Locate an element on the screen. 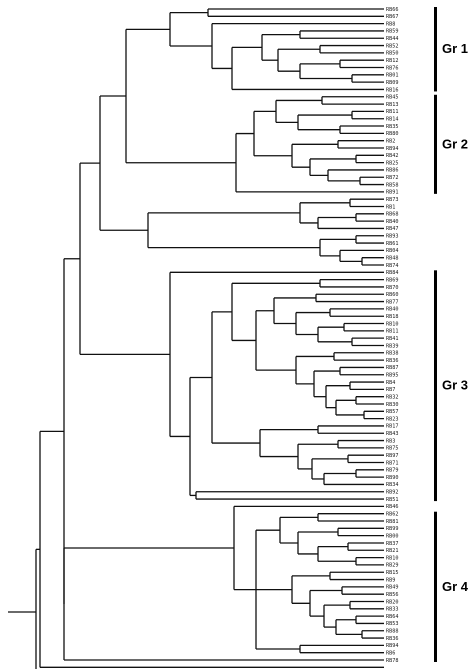  leaf-label: RB72 is located at coordinates (392, 178).